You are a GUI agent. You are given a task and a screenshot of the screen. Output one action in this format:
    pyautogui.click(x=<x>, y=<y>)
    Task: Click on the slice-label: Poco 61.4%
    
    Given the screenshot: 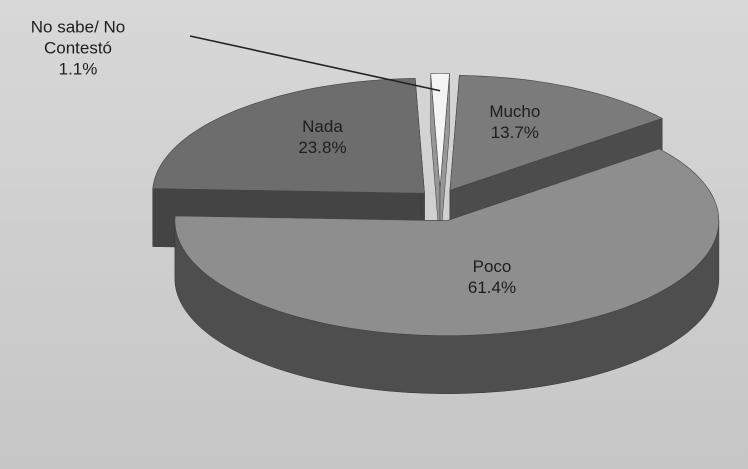 What is the action you would take?
    pyautogui.click(x=492, y=277)
    